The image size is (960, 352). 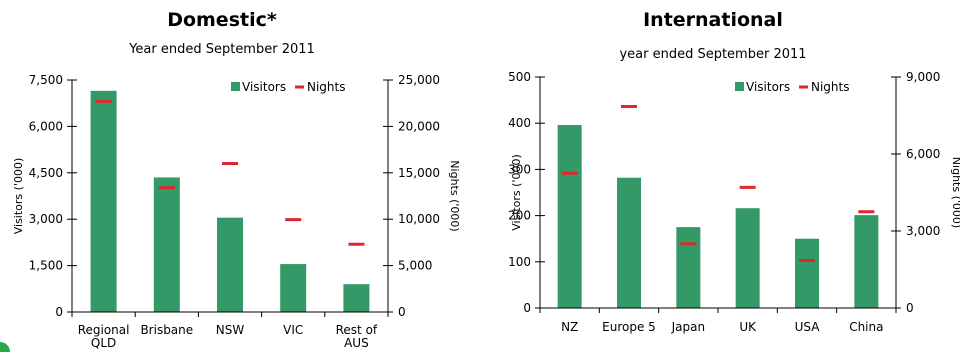 What do you see at coordinates (46, 173) in the screenshot?
I see `y-tick-label-left: 4,500` at bounding box center [46, 173].